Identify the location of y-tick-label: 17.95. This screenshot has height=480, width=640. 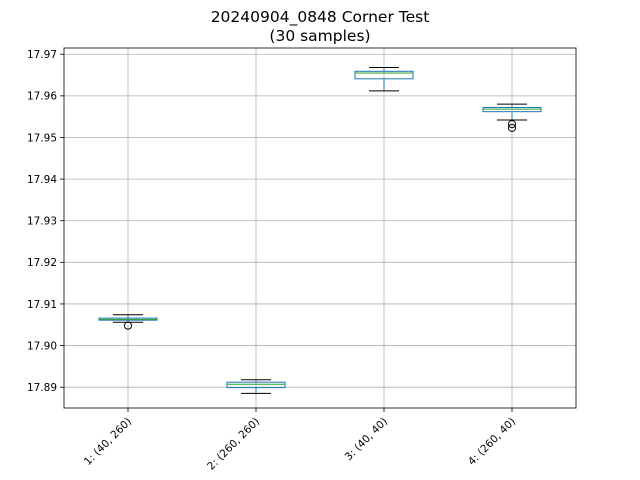
(42, 138).